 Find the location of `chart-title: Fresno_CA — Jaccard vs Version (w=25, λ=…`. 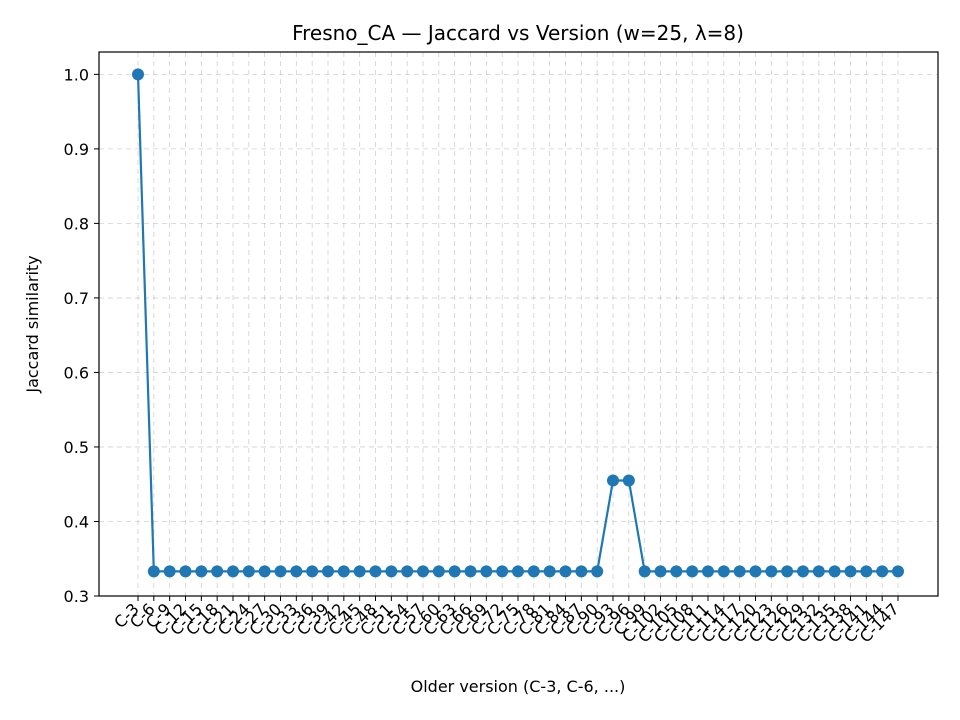

chart-title: Fresno_CA — Jaccard vs Version (w=25, λ=… is located at coordinates (518, 33).